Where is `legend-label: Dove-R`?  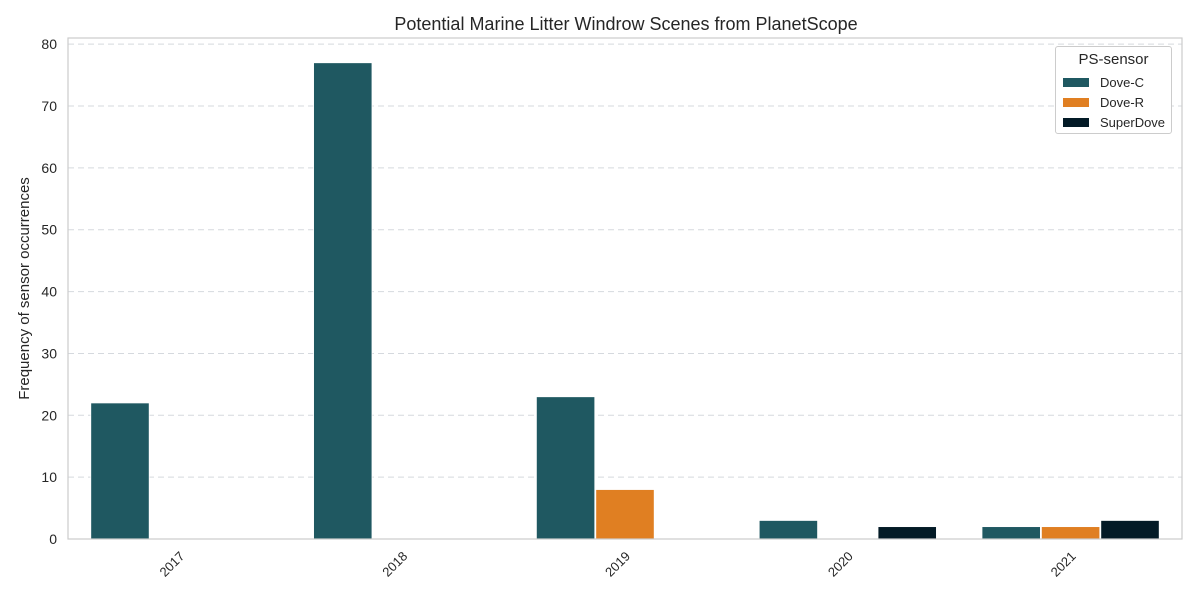
legend-label: Dove-R is located at coordinates (1122, 102).